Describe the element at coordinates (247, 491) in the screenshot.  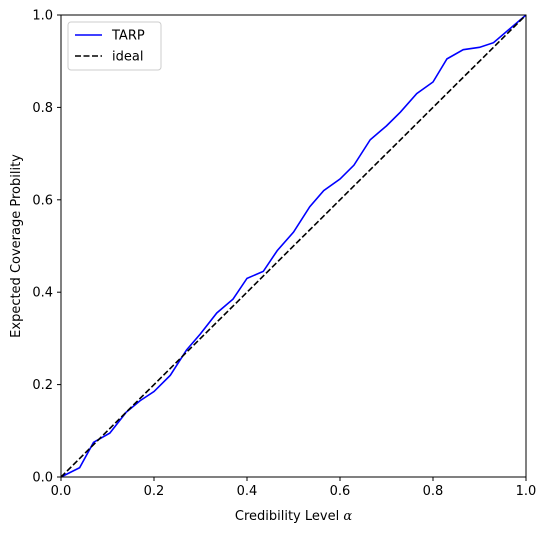
I see `x-tick-label: 0.4` at that location.